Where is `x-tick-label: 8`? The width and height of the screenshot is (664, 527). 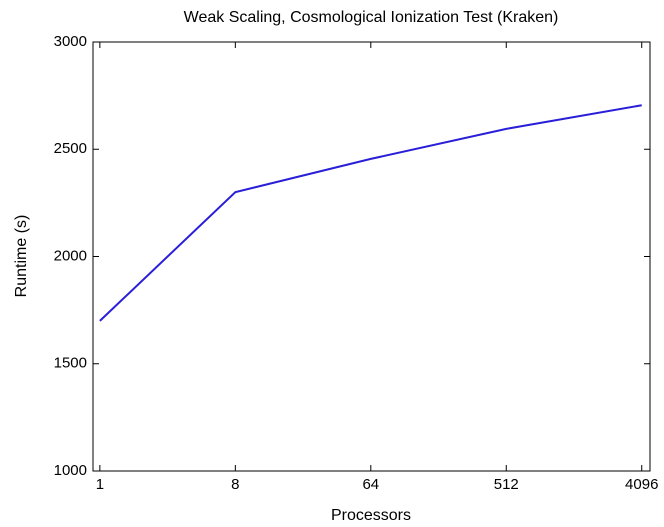
x-tick-label: 8 is located at coordinates (235, 484).